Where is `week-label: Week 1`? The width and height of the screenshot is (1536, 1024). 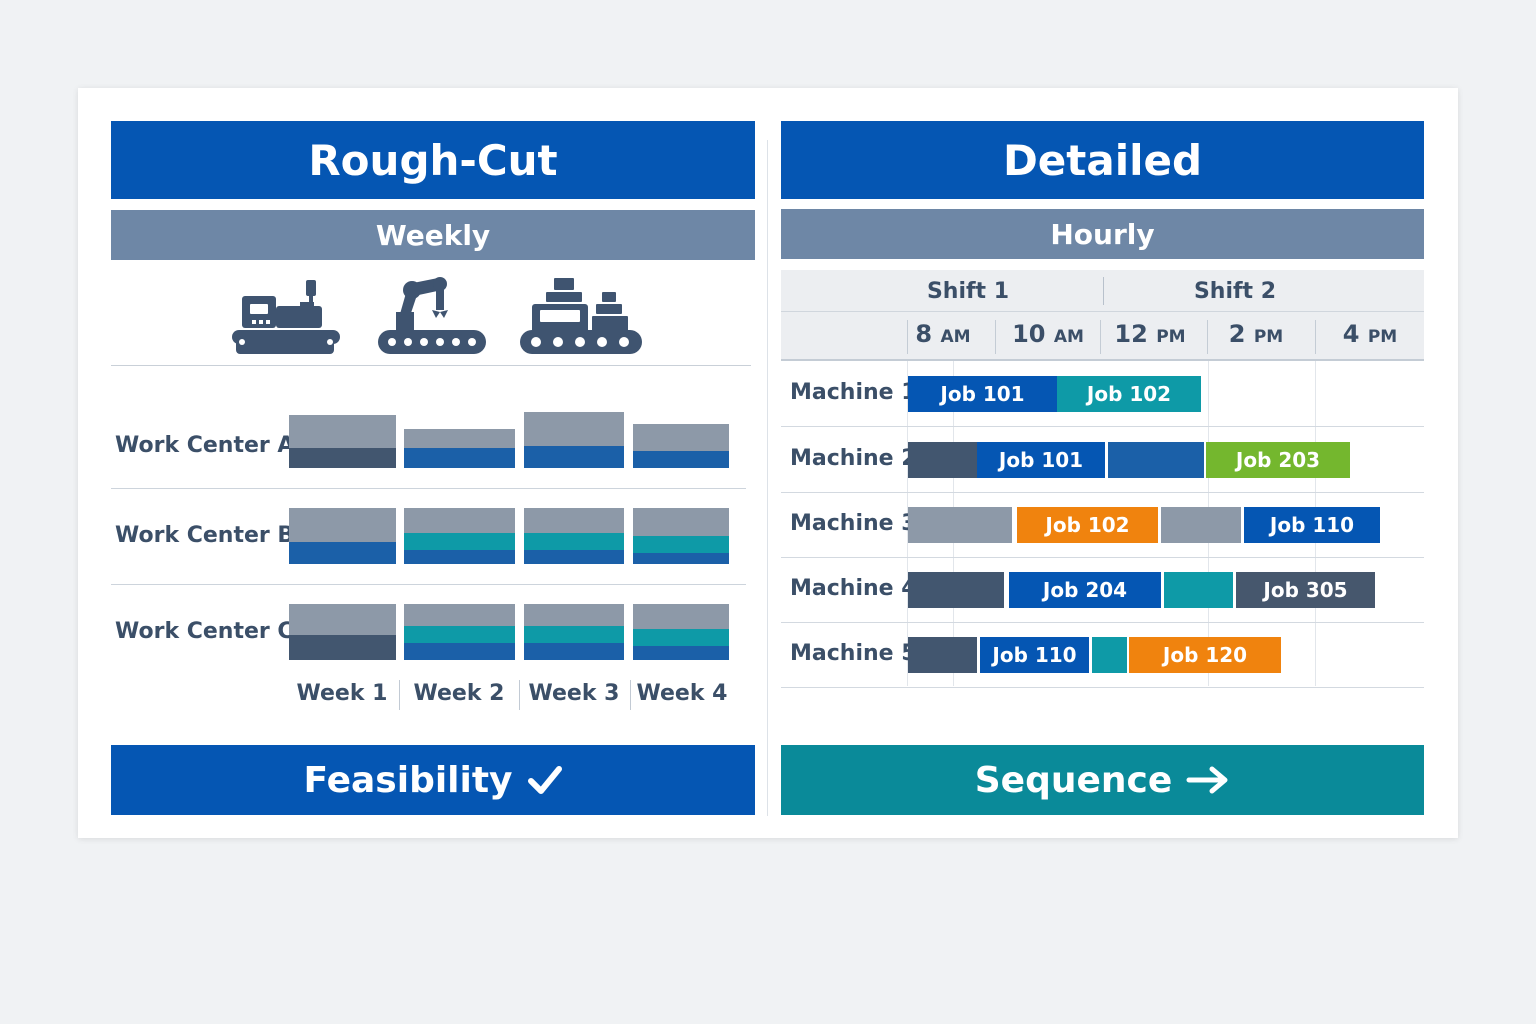 week-label: Week 1 is located at coordinates (342, 693).